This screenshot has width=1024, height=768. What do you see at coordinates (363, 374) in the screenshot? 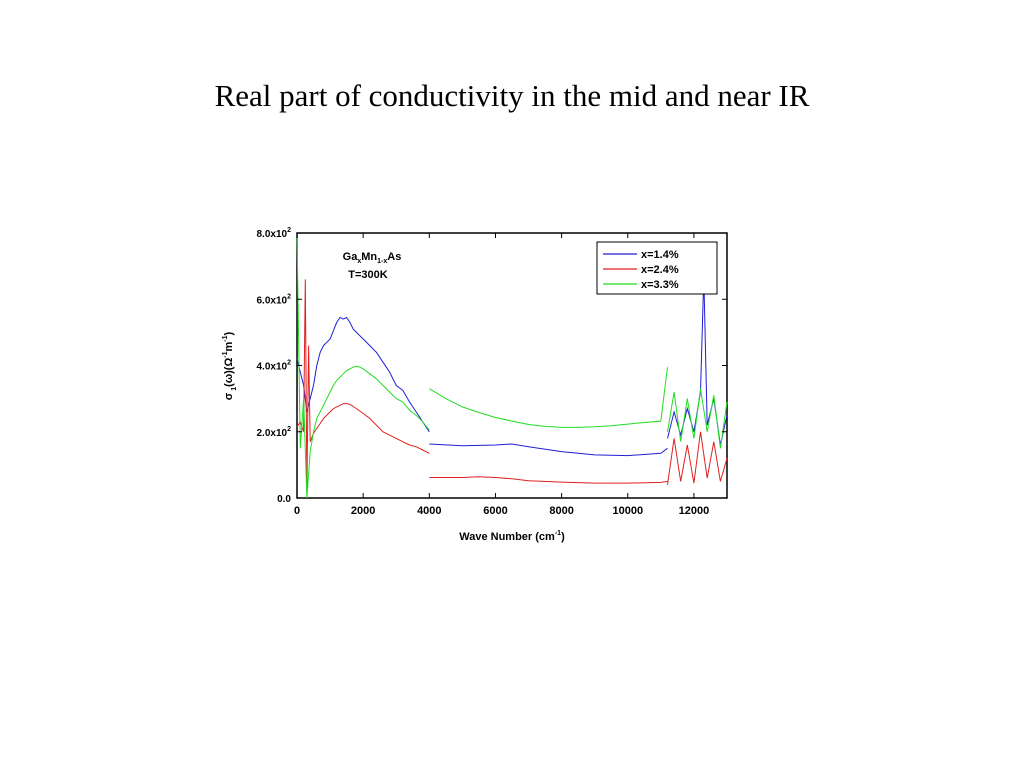
I see `series-line-x1.4-seg0` at bounding box center [363, 374].